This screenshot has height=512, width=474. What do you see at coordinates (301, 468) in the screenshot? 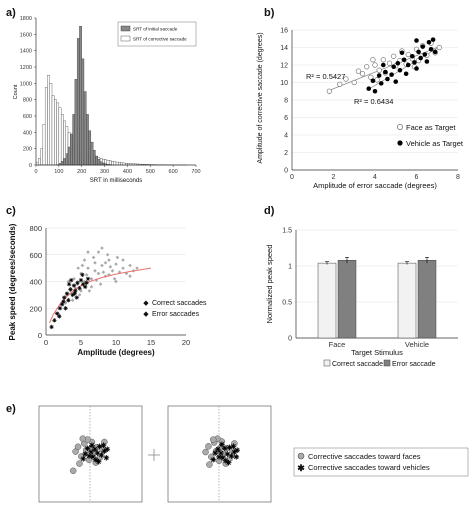
I see `panel-e-legend-marker-vehicles: ✱` at bounding box center [301, 468].